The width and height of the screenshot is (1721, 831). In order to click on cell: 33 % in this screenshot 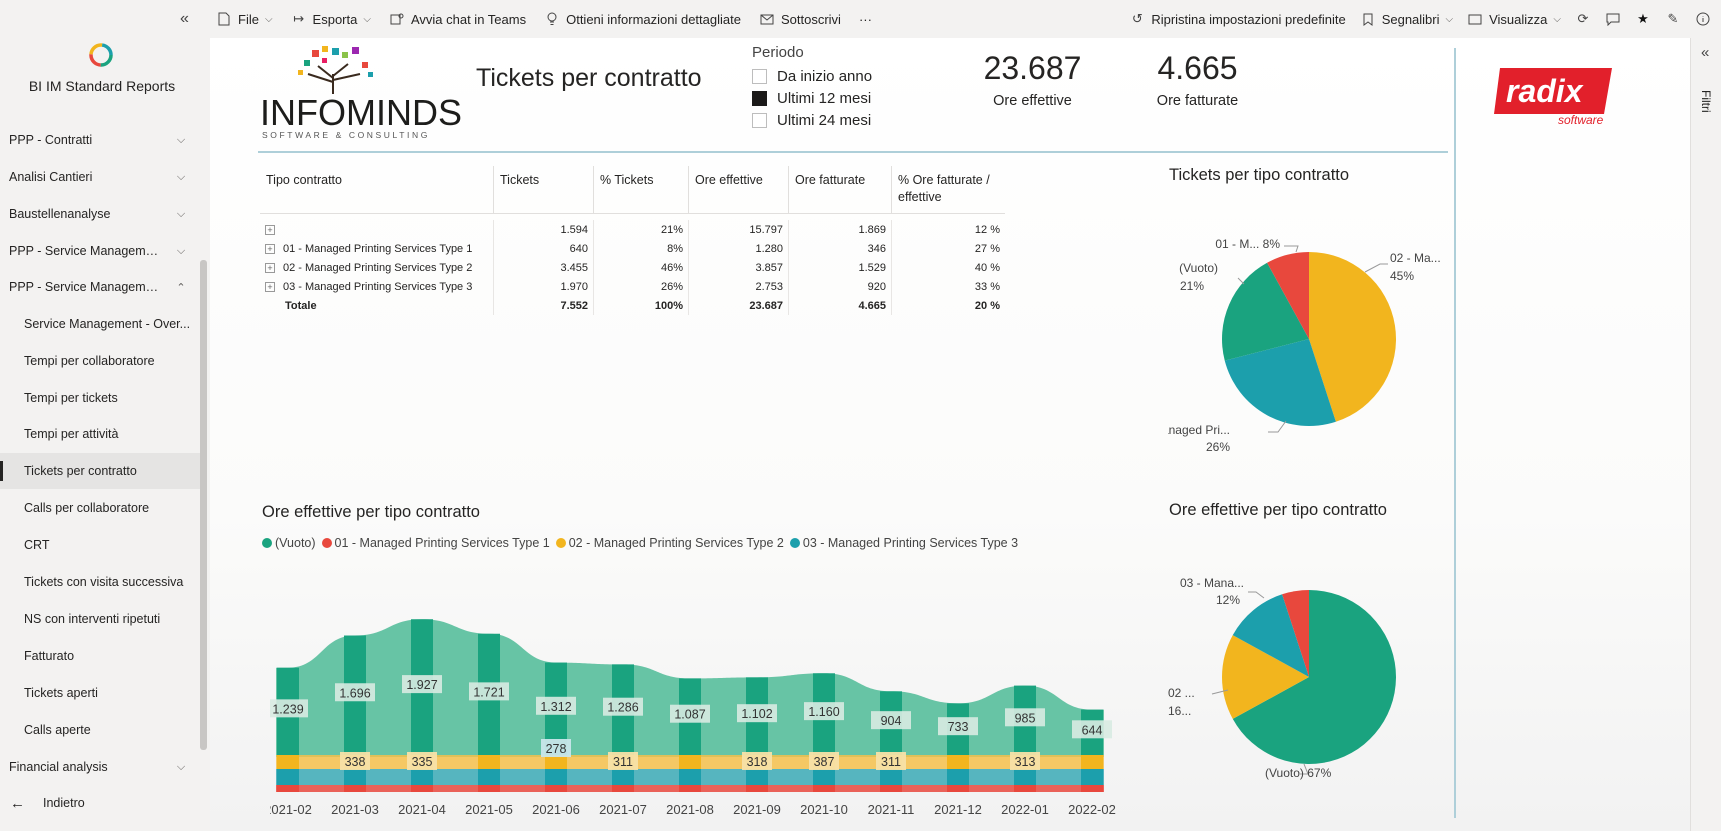, I will do `click(948, 286)`.